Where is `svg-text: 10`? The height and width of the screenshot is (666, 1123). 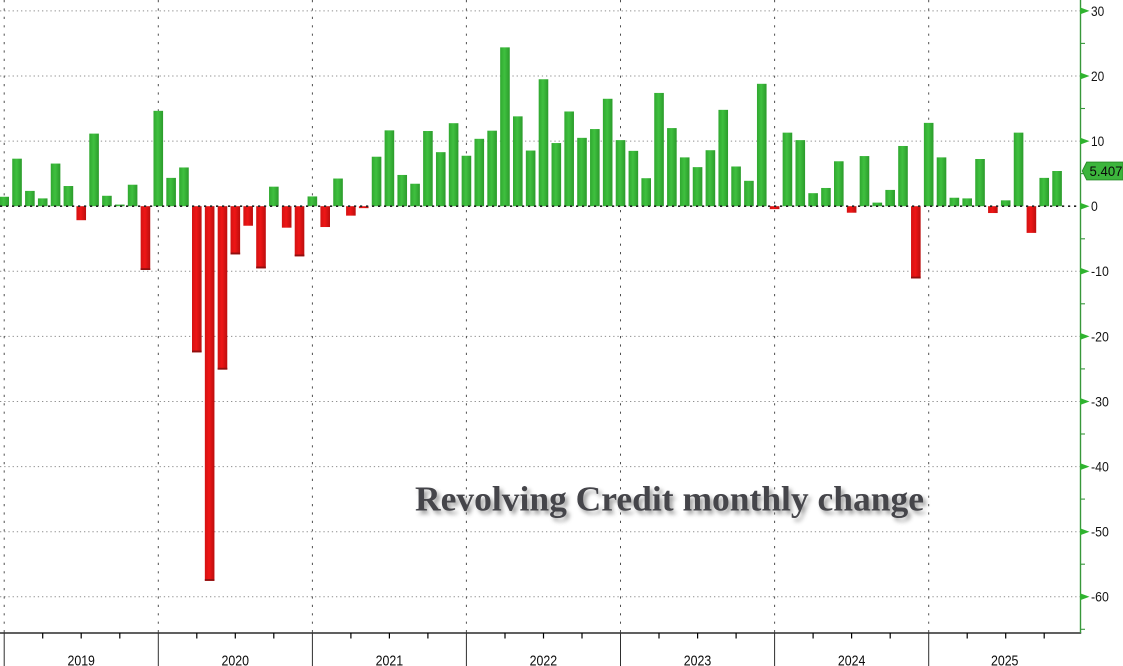 svg-text: 10 is located at coordinates (1097, 141).